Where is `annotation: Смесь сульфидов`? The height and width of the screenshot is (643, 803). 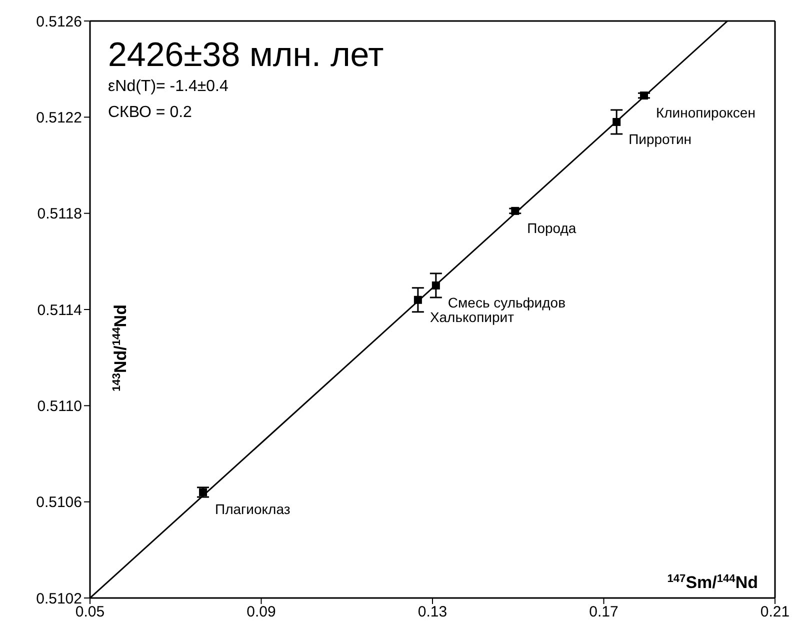
annotation: Смесь сульфидов is located at coordinates (507, 302).